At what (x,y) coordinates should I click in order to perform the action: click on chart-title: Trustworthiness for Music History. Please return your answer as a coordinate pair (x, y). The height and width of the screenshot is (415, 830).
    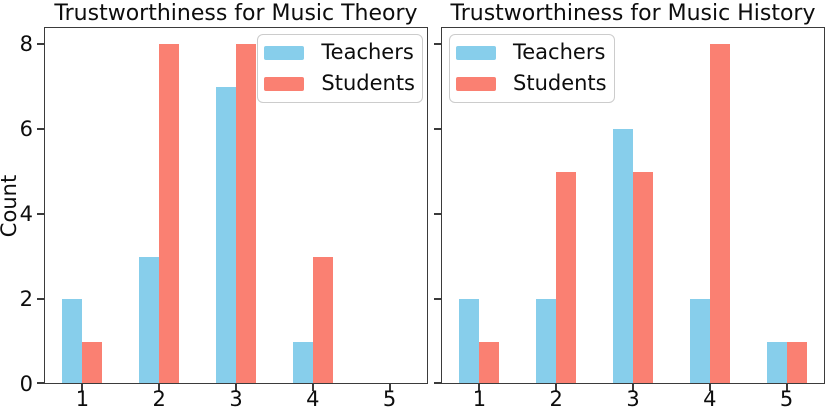
    Looking at the image, I should click on (633, 13).